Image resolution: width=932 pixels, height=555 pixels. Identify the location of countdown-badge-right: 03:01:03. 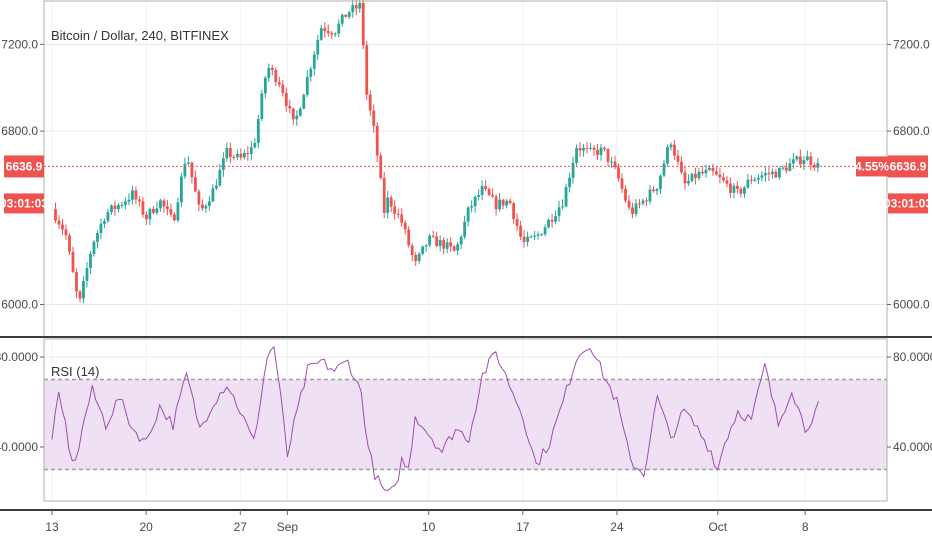
(908, 203).